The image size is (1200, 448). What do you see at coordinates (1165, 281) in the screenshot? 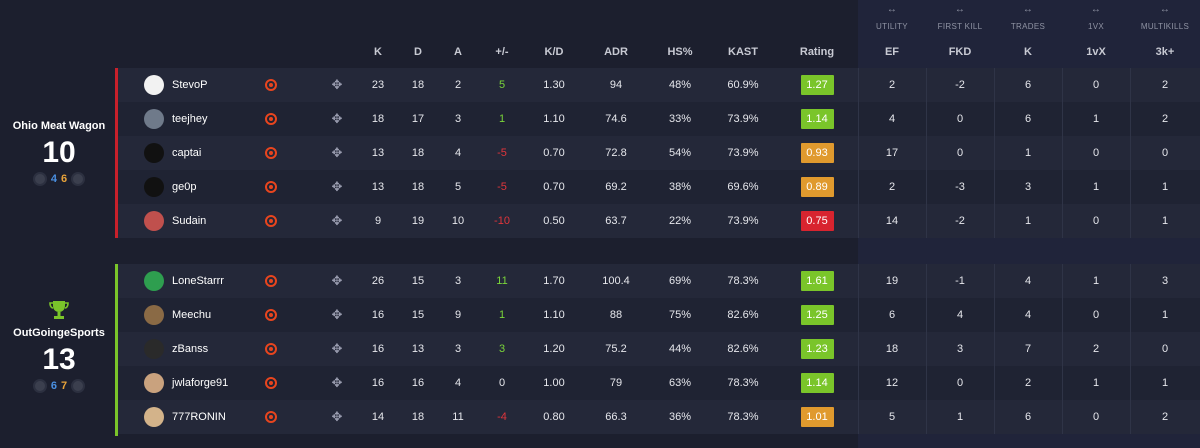
I see `3k-plus-cell: 3` at bounding box center [1165, 281].